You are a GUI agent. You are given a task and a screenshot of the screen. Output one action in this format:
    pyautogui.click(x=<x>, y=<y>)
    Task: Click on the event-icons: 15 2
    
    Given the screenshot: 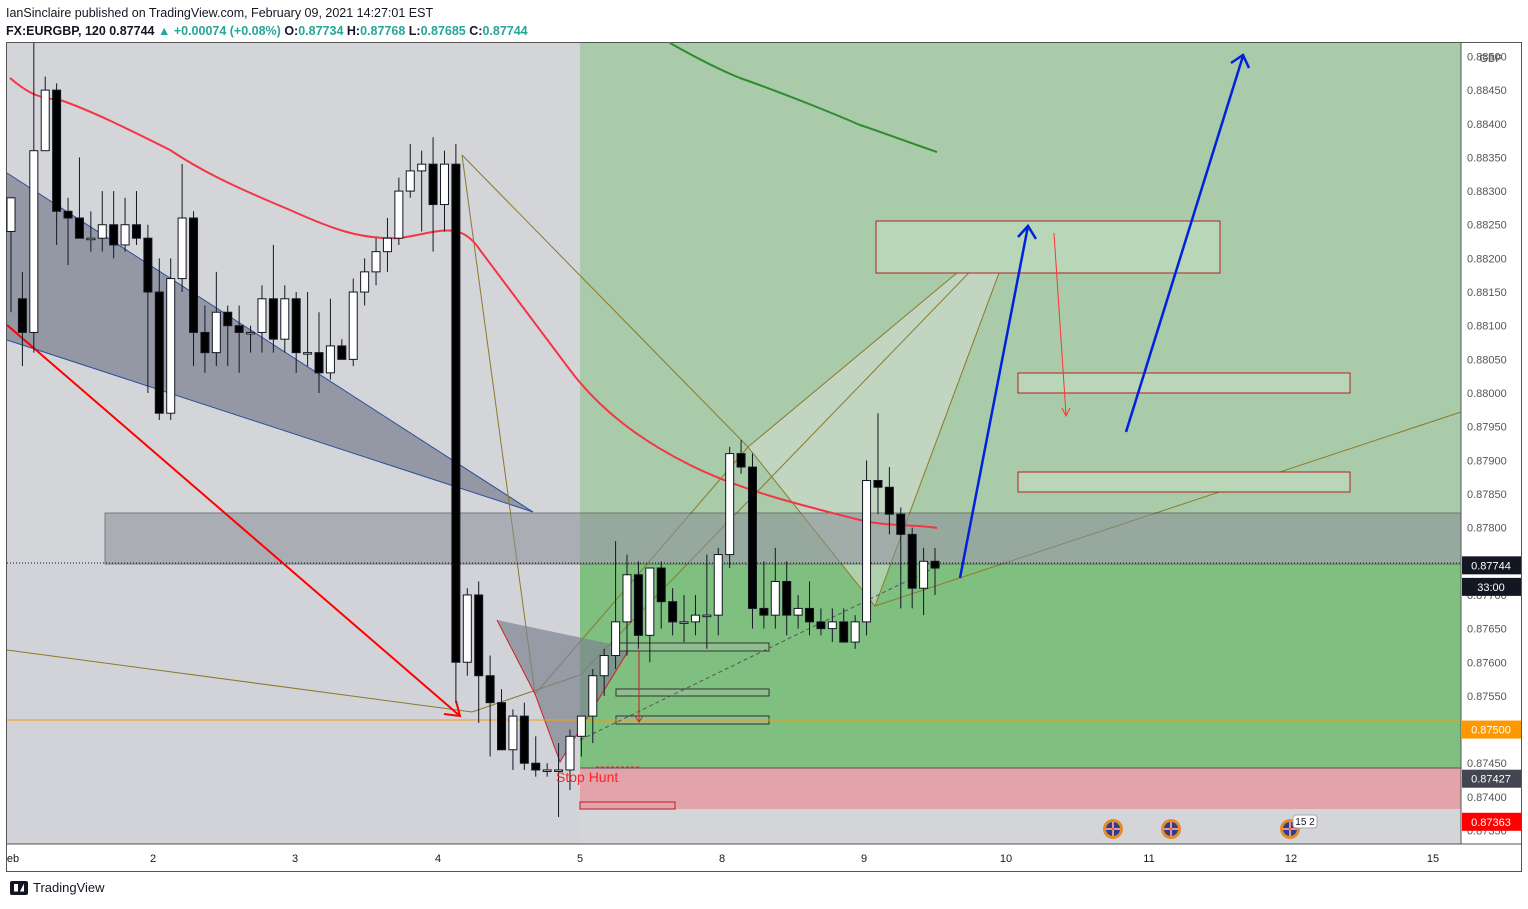 What is the action you would take?
    pyautogui.click(x=1210, y=826)
    